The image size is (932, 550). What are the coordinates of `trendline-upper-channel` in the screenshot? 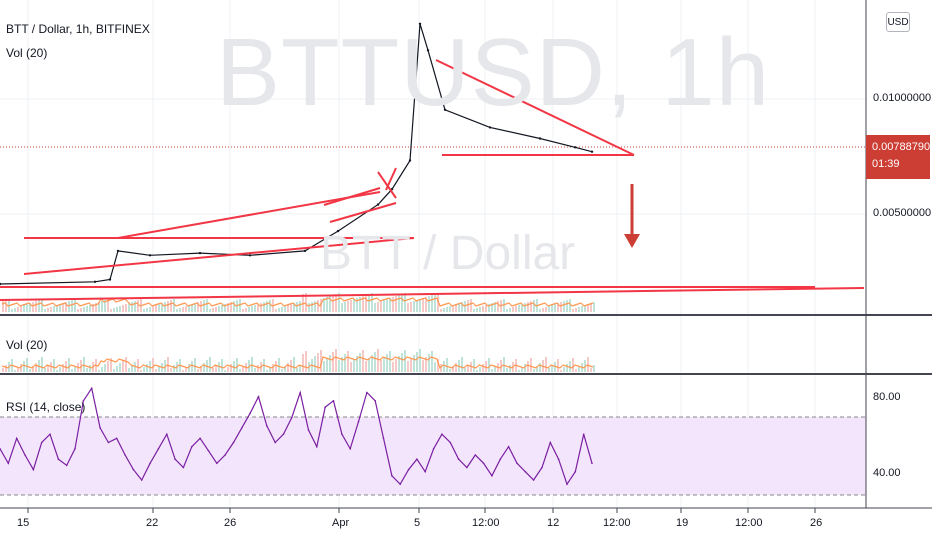 It's located at (249, 215).